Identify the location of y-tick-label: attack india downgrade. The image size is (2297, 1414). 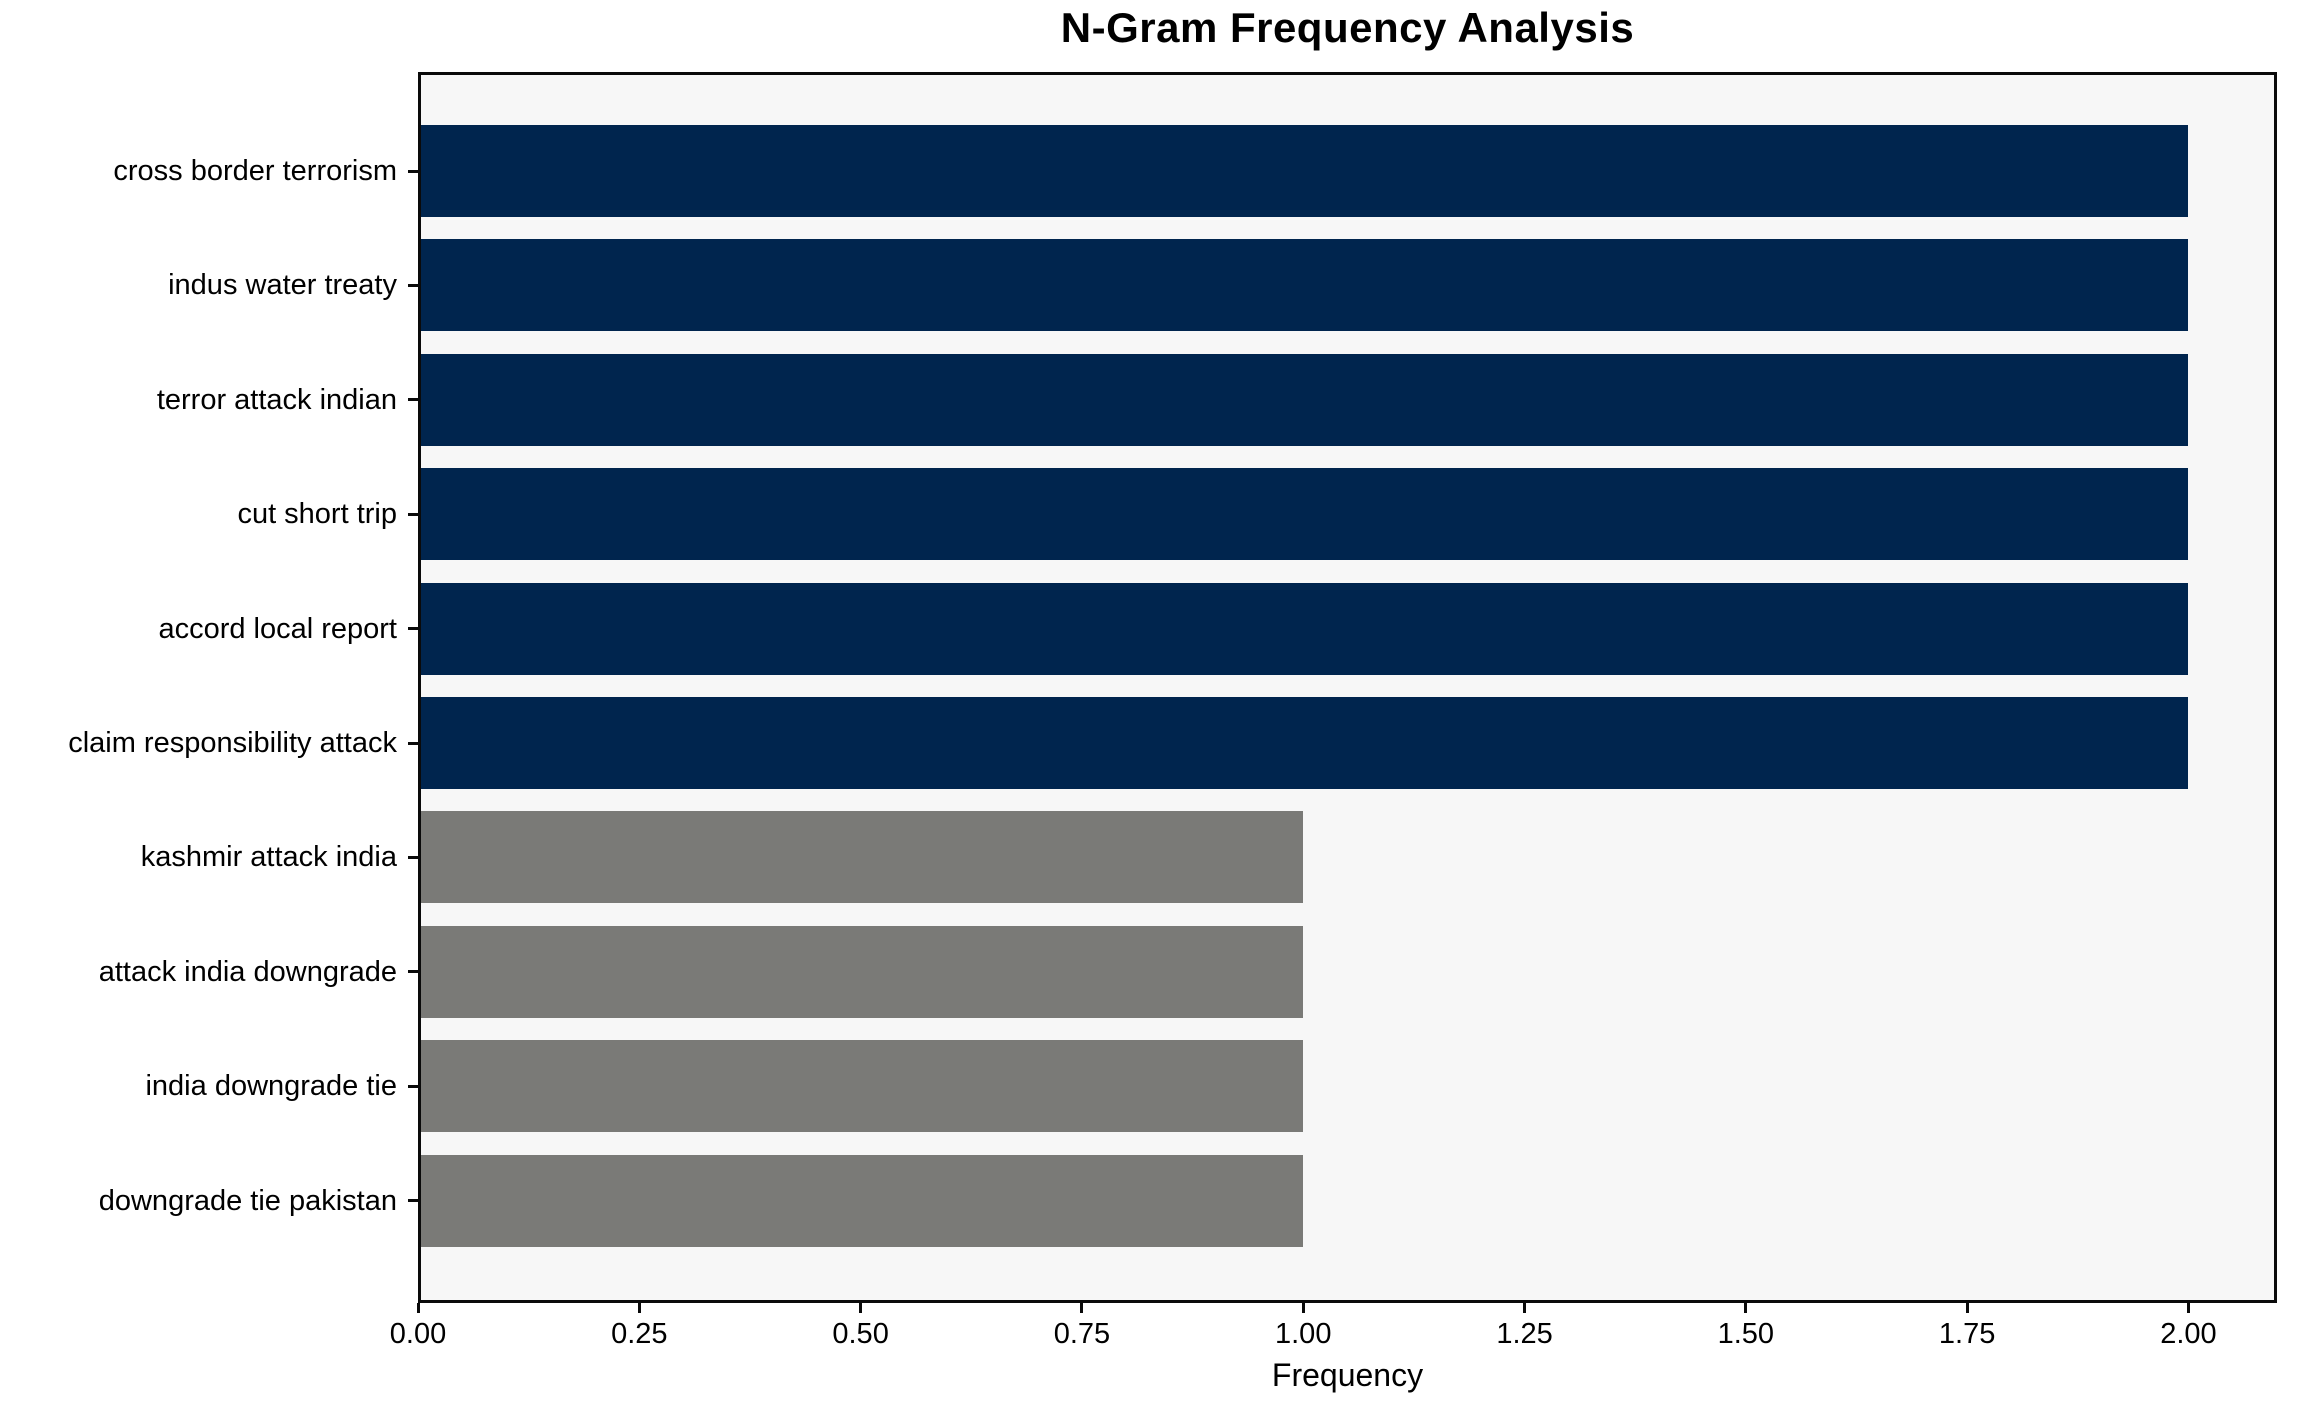
(247, 971).